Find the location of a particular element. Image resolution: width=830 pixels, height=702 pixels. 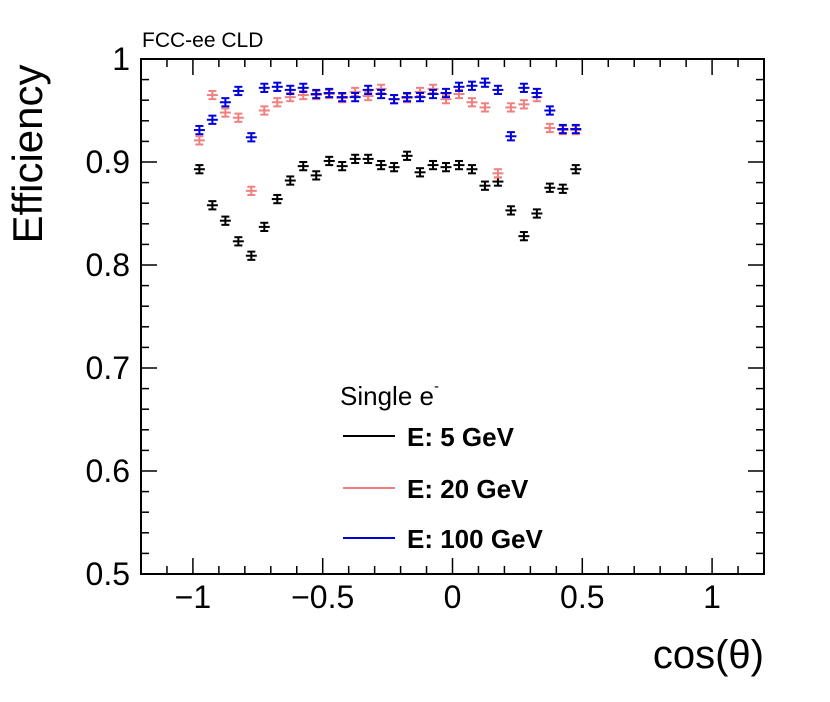

y-tick-label: 0.8 is located at coordinates (108, 265).